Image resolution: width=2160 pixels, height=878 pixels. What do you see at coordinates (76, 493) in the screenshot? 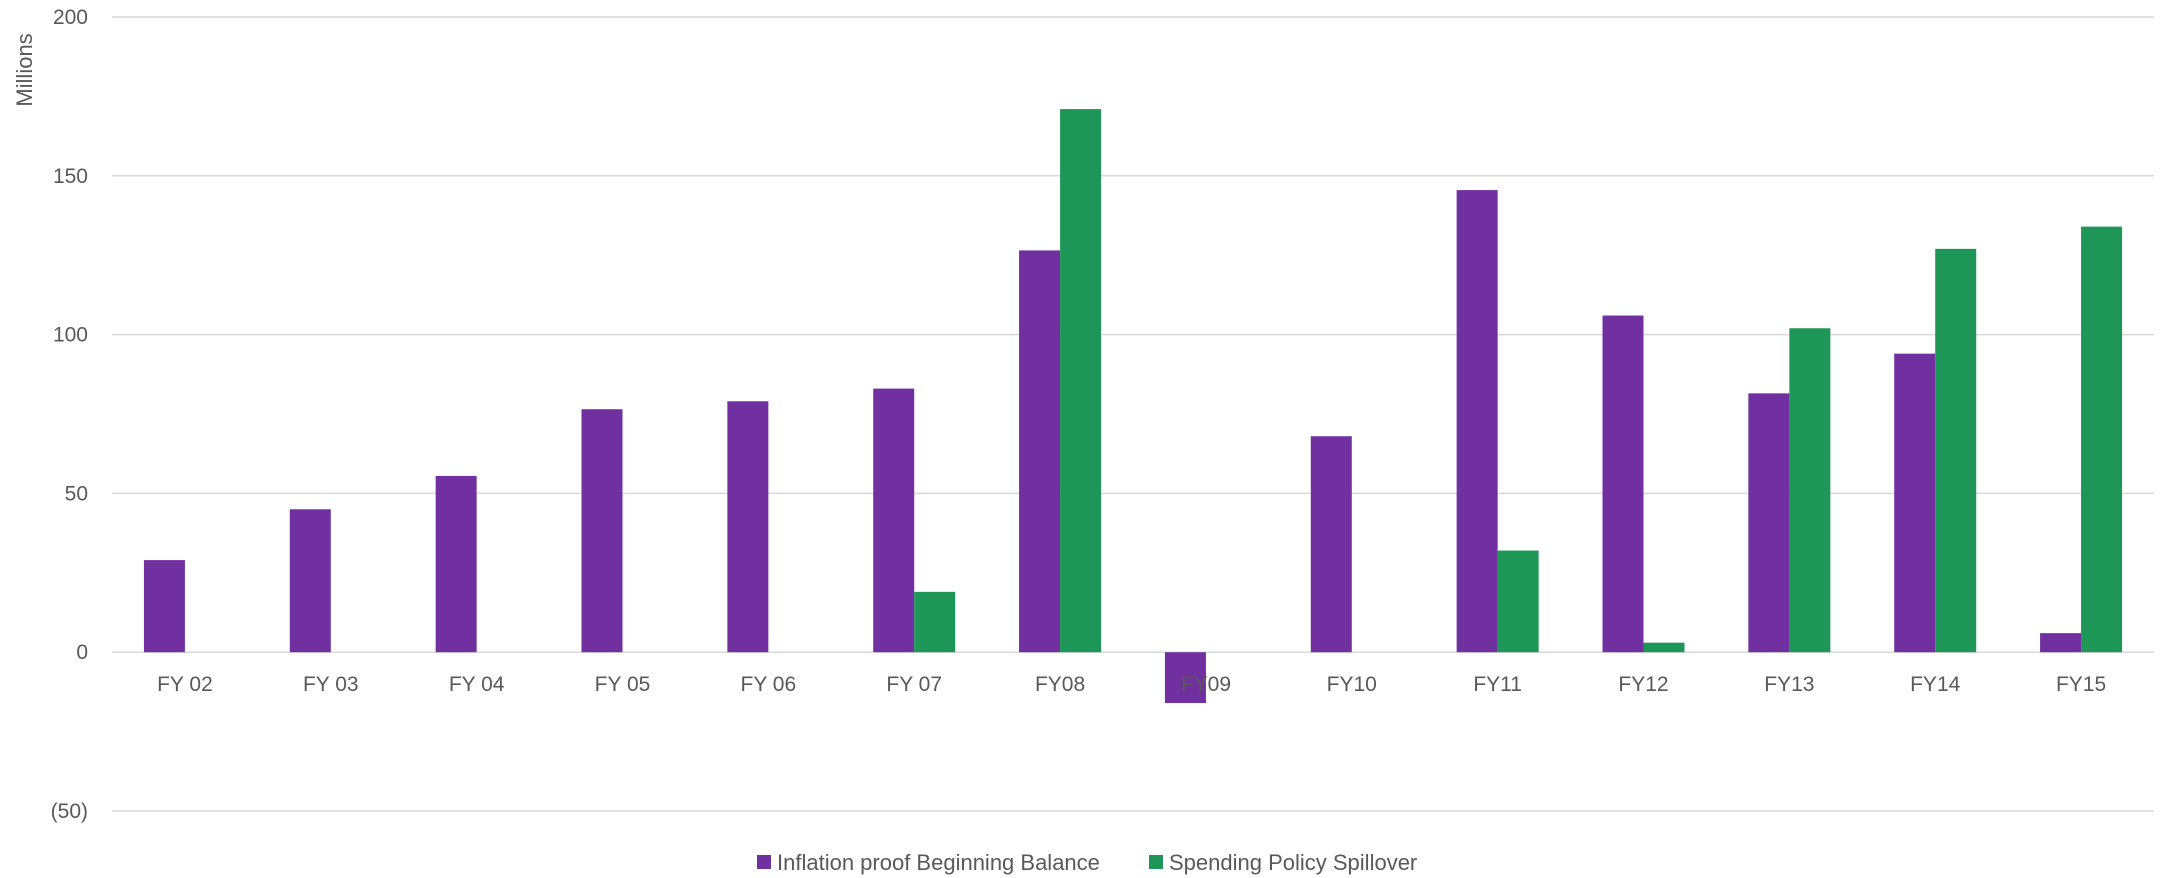
I see `y-tick-label: 50` at bounding box center [76, 493].